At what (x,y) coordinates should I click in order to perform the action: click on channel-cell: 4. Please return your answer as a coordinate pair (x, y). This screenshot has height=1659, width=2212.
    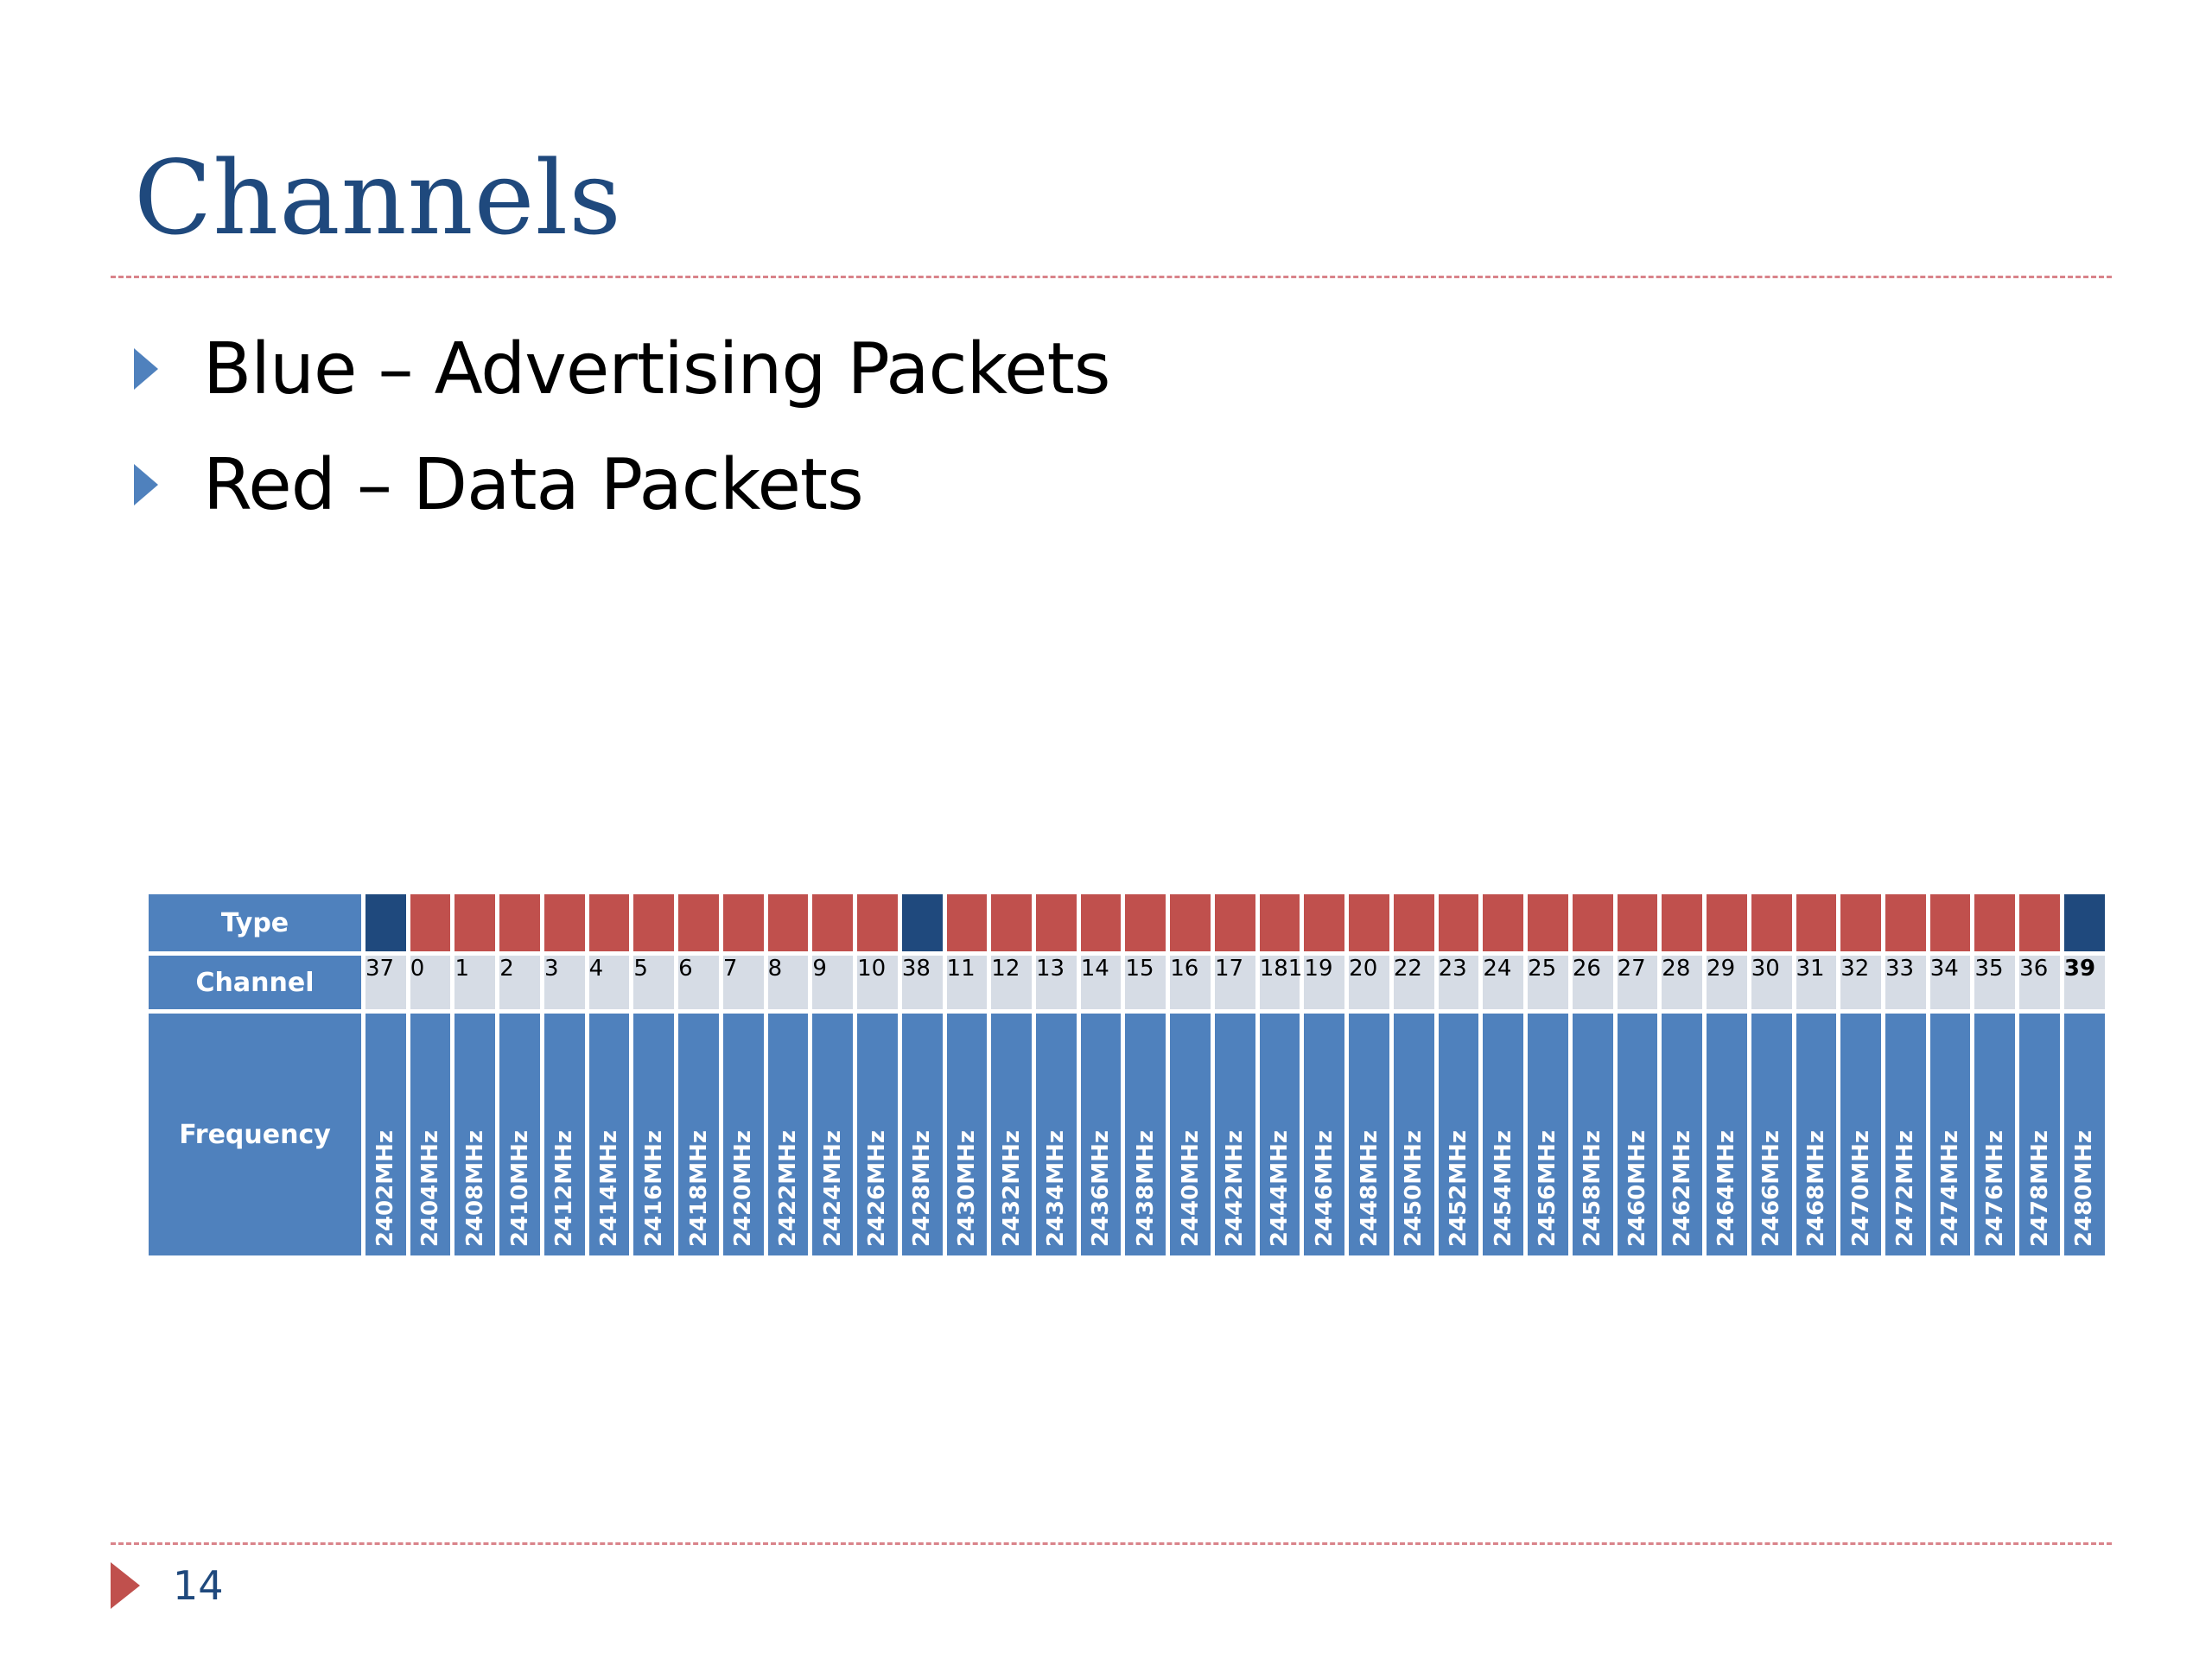
    Looking at the image, I should click on (609, 982).